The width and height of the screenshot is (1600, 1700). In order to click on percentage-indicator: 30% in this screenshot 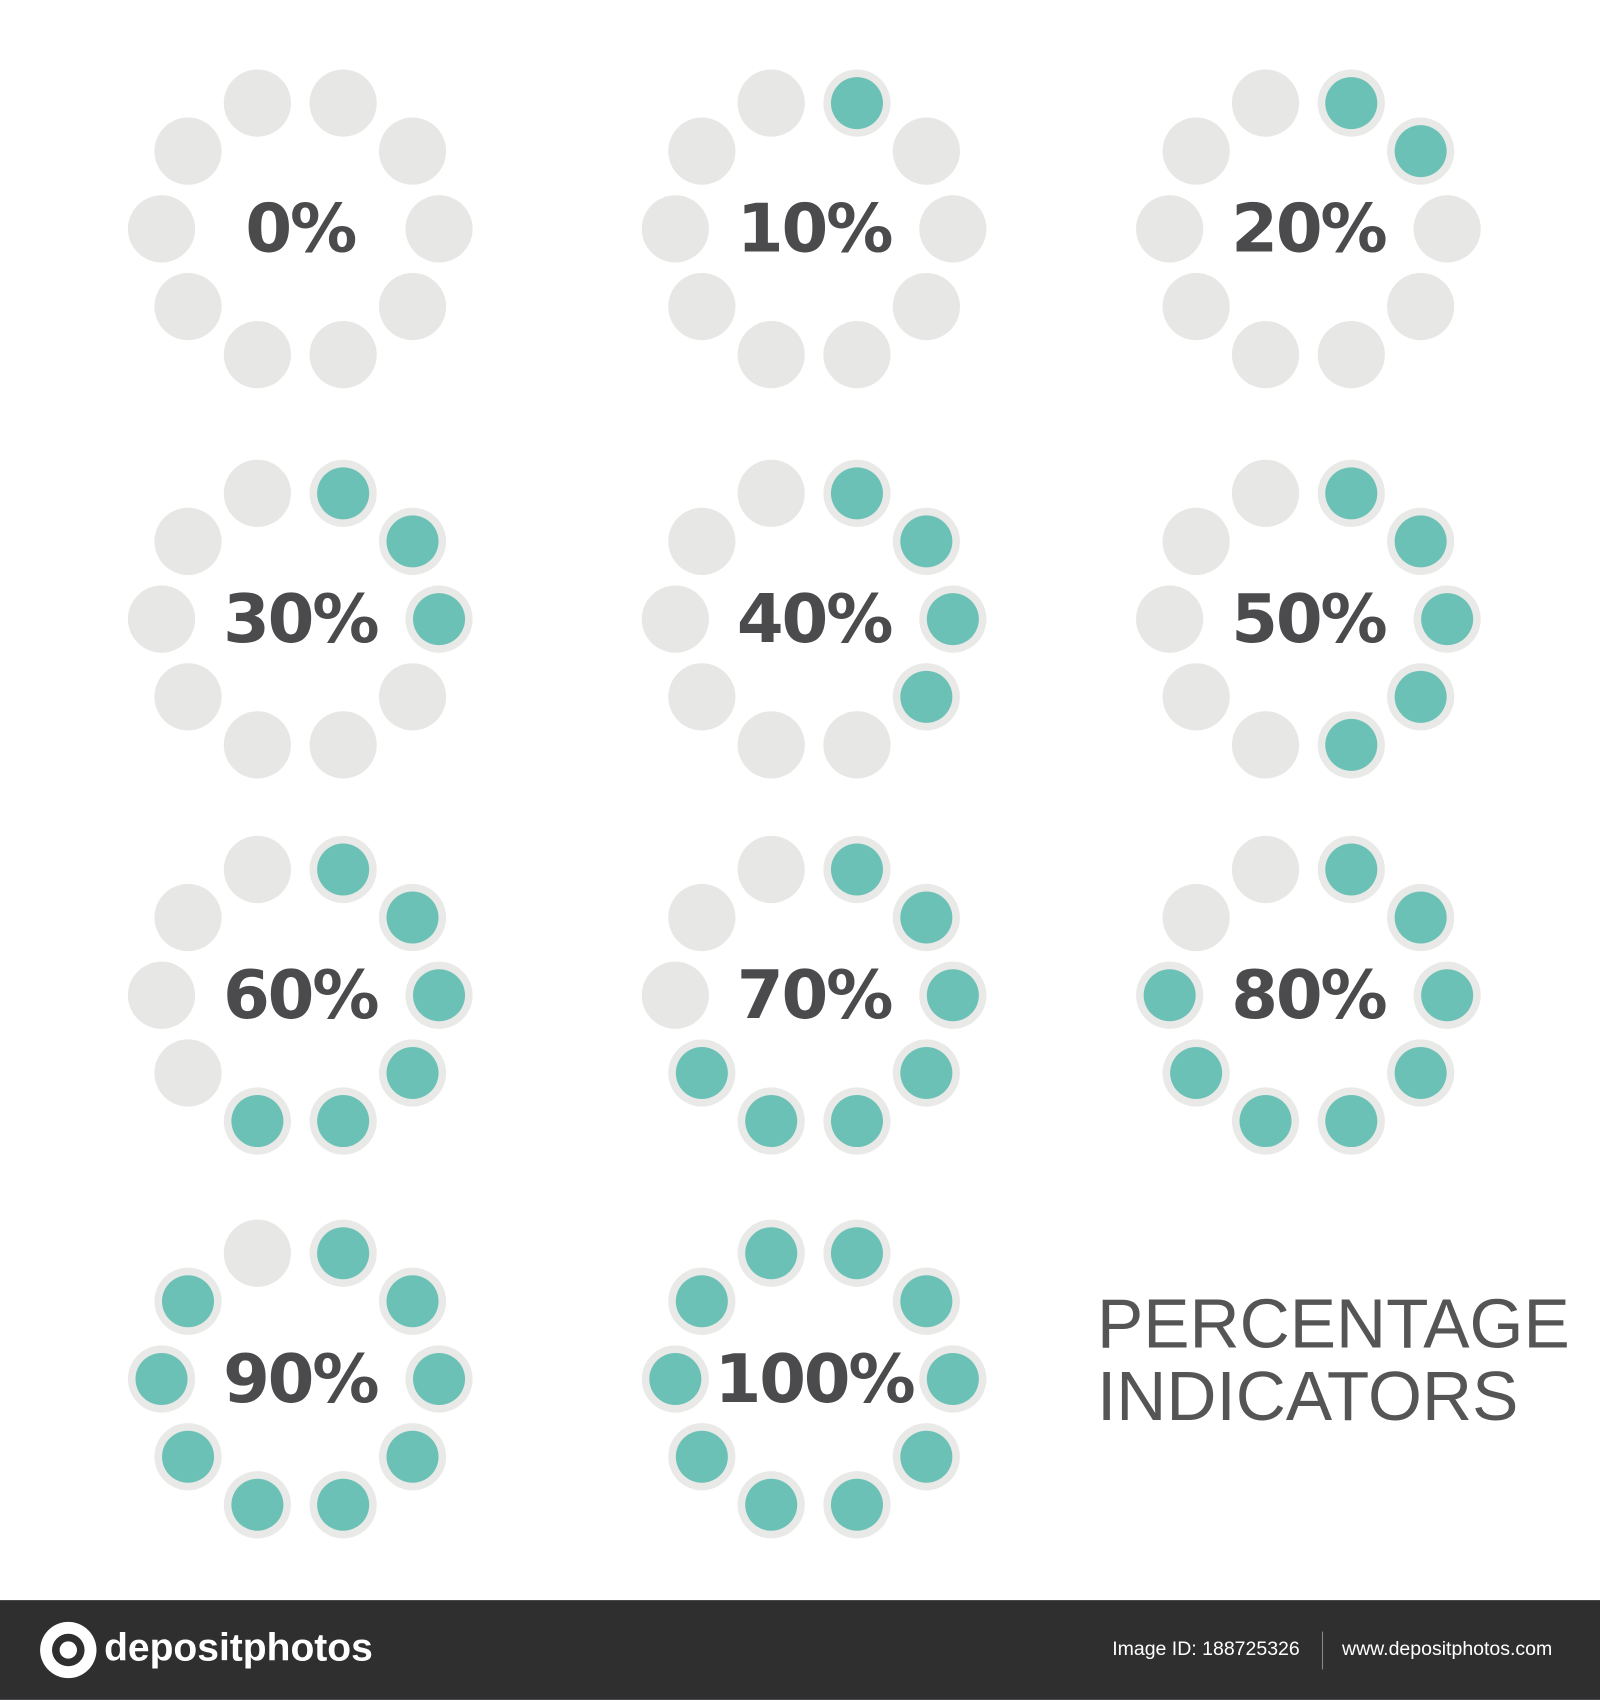, I will do `click(300, 619)`.